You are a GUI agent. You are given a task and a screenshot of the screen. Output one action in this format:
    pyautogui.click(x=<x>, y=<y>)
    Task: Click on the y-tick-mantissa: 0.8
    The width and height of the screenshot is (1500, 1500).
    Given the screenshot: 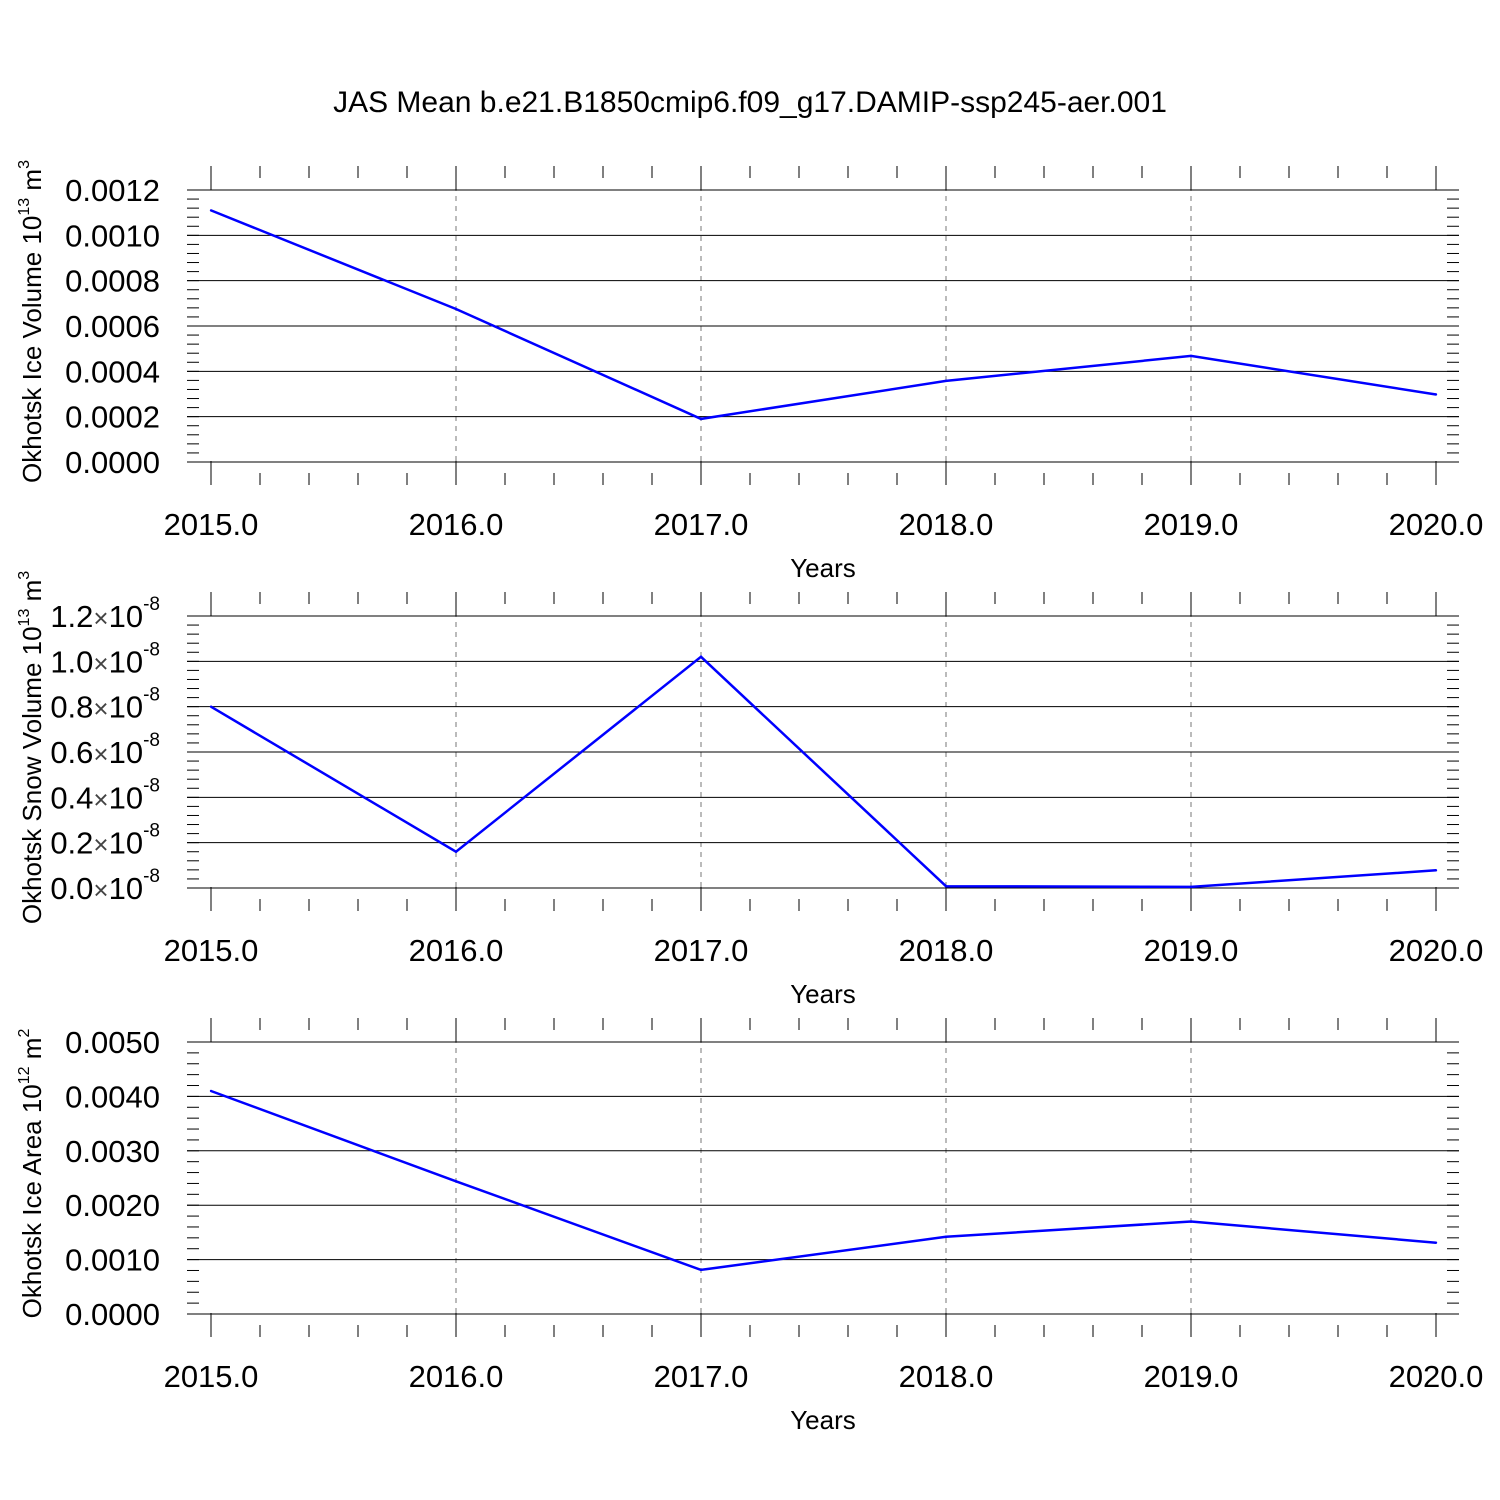 What is the action you would take?
    pyautogui.click(x=71, y=707)
    